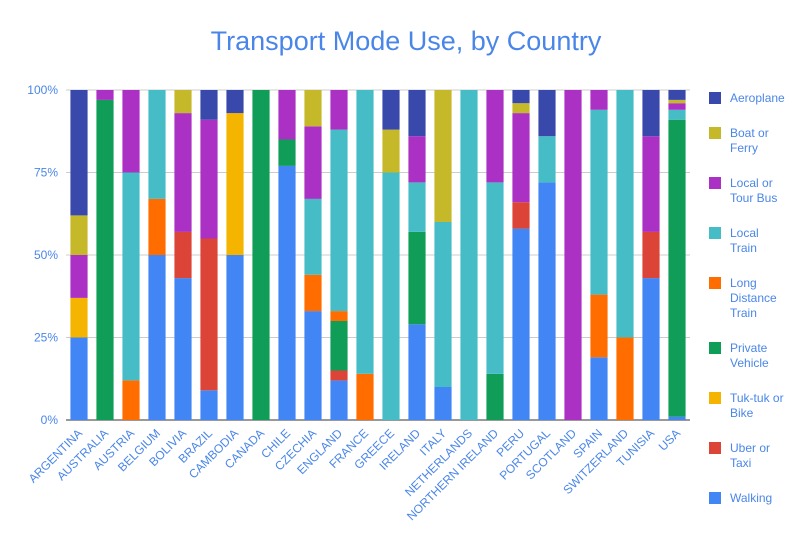  I want to click on bar-segment: IRELAND — Local or Tour Bus: 14%, so click(417, 159).